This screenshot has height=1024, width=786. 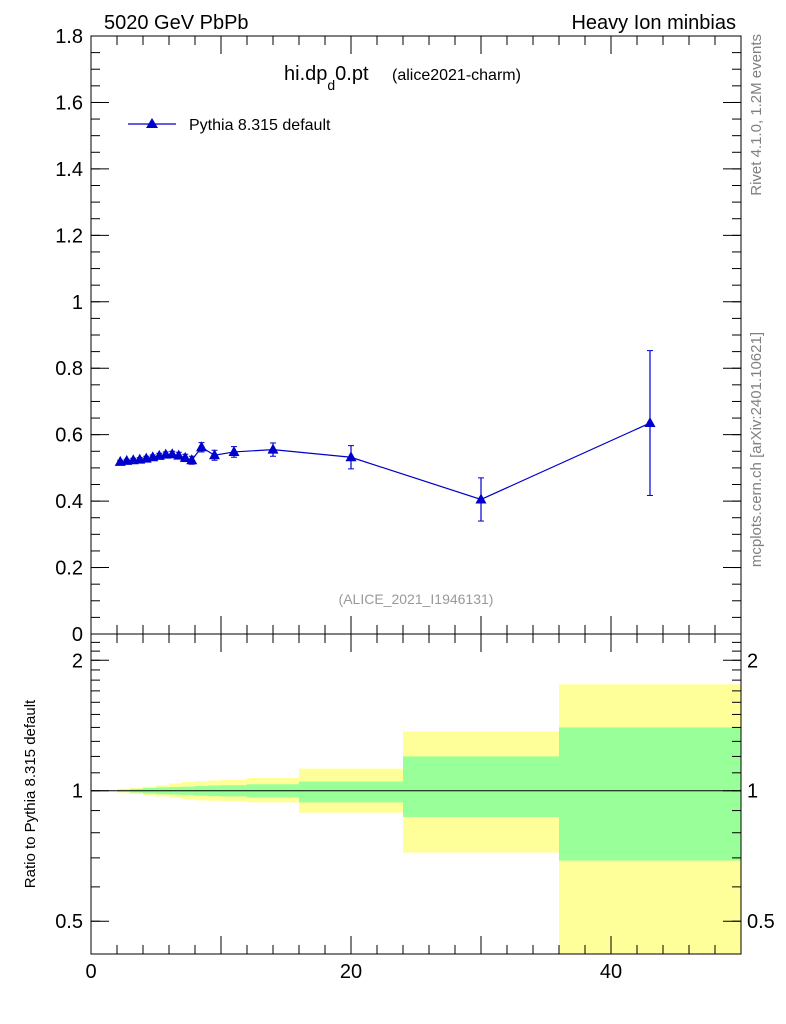 What do you see at coordinates (69, 436) in the screenshot?
I see `main-y-tick-label: 0.6` at bounding box center [69, 436].